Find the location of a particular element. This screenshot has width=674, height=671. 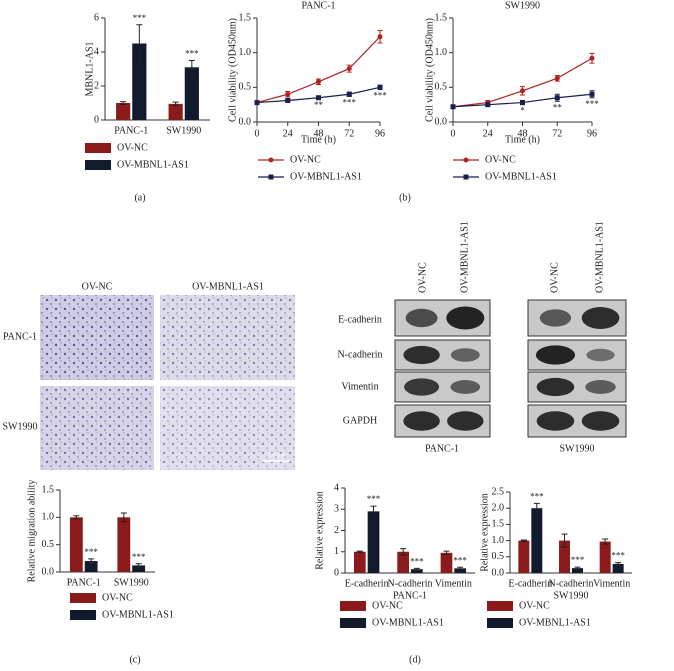

row-label: PANC-1 is located at coordinates (20, 336).